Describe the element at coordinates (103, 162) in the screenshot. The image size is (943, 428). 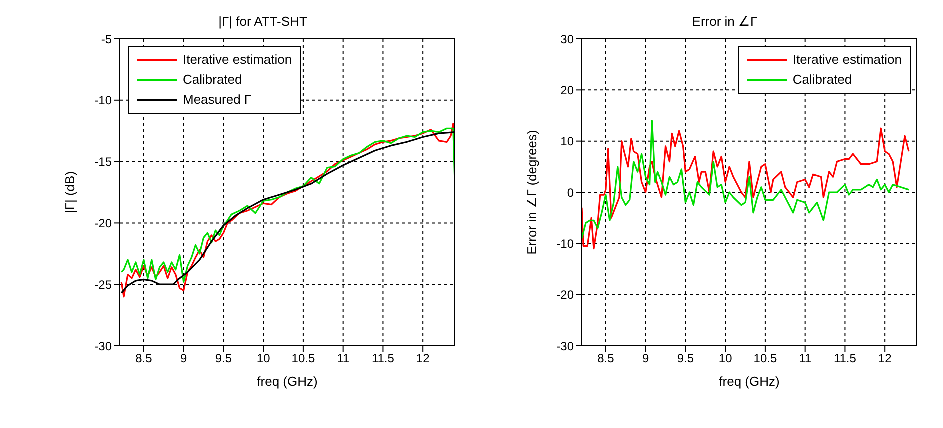
I see `y-tick-label: -15` at that location.